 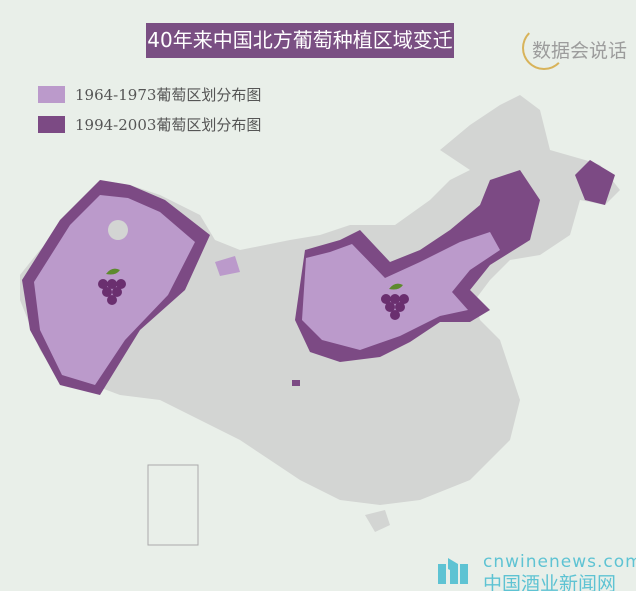 What do you see at coordinates (296, 383) in the screenshot?
I see `region-1994-2003-small` at bounding box center [296, 383].